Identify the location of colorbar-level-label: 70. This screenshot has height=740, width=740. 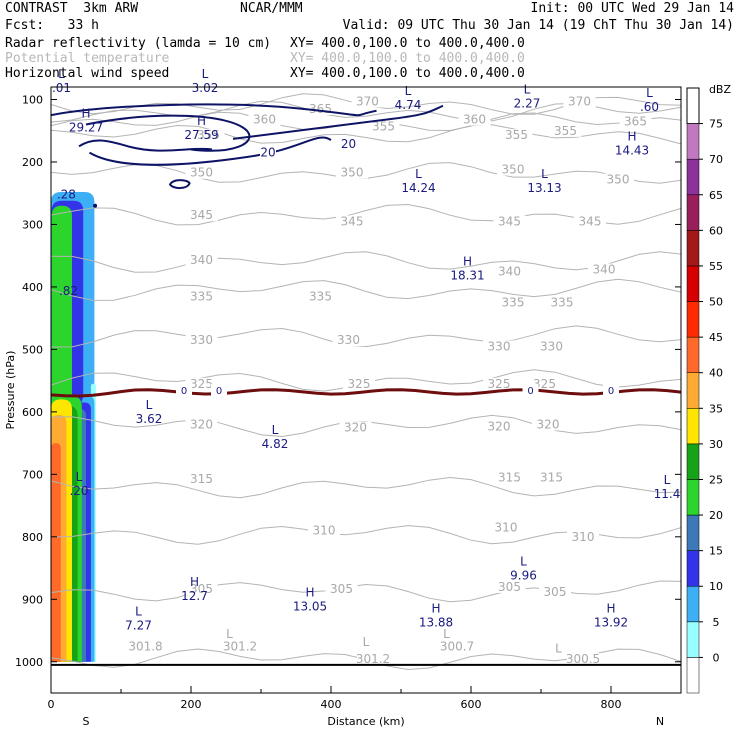
(716, 159).